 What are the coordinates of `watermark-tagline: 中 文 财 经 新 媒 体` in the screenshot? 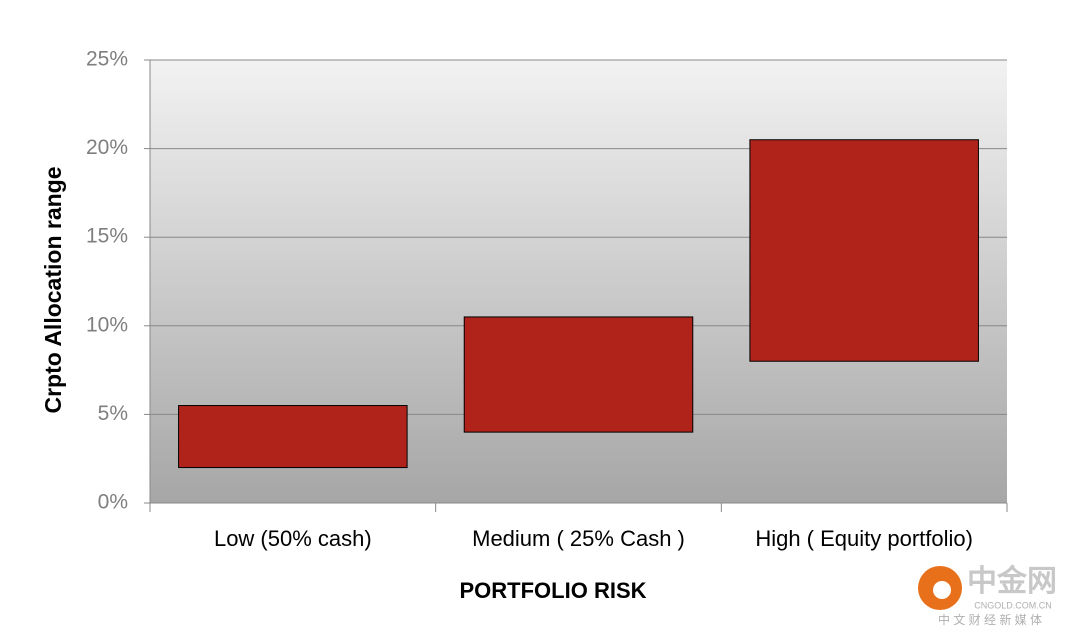 It's located at (990, 619).